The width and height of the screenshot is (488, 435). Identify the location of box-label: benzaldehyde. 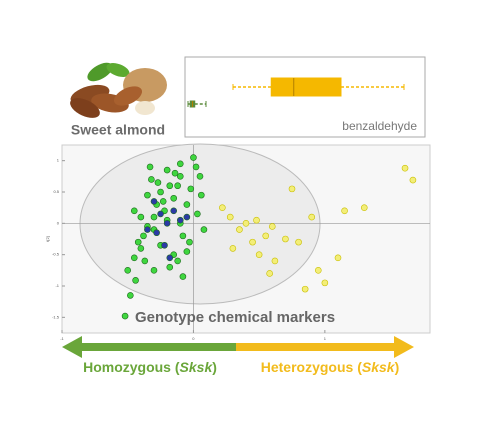
(379, 126).